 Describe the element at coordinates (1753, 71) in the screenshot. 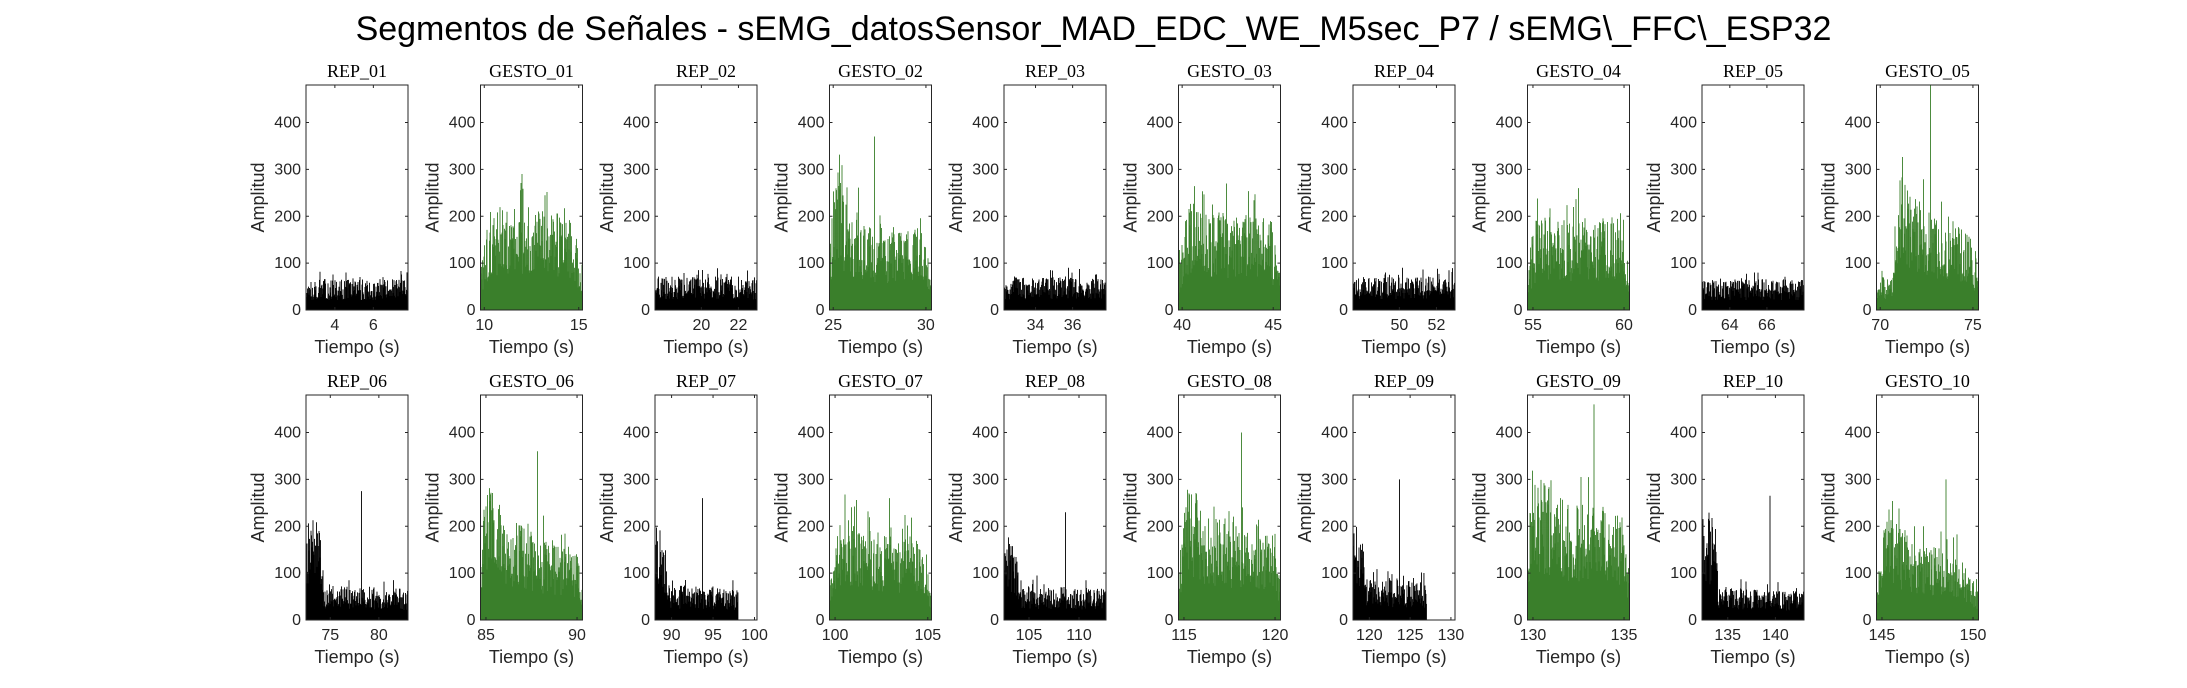

I see `subplot-title: REP_05` at that location.